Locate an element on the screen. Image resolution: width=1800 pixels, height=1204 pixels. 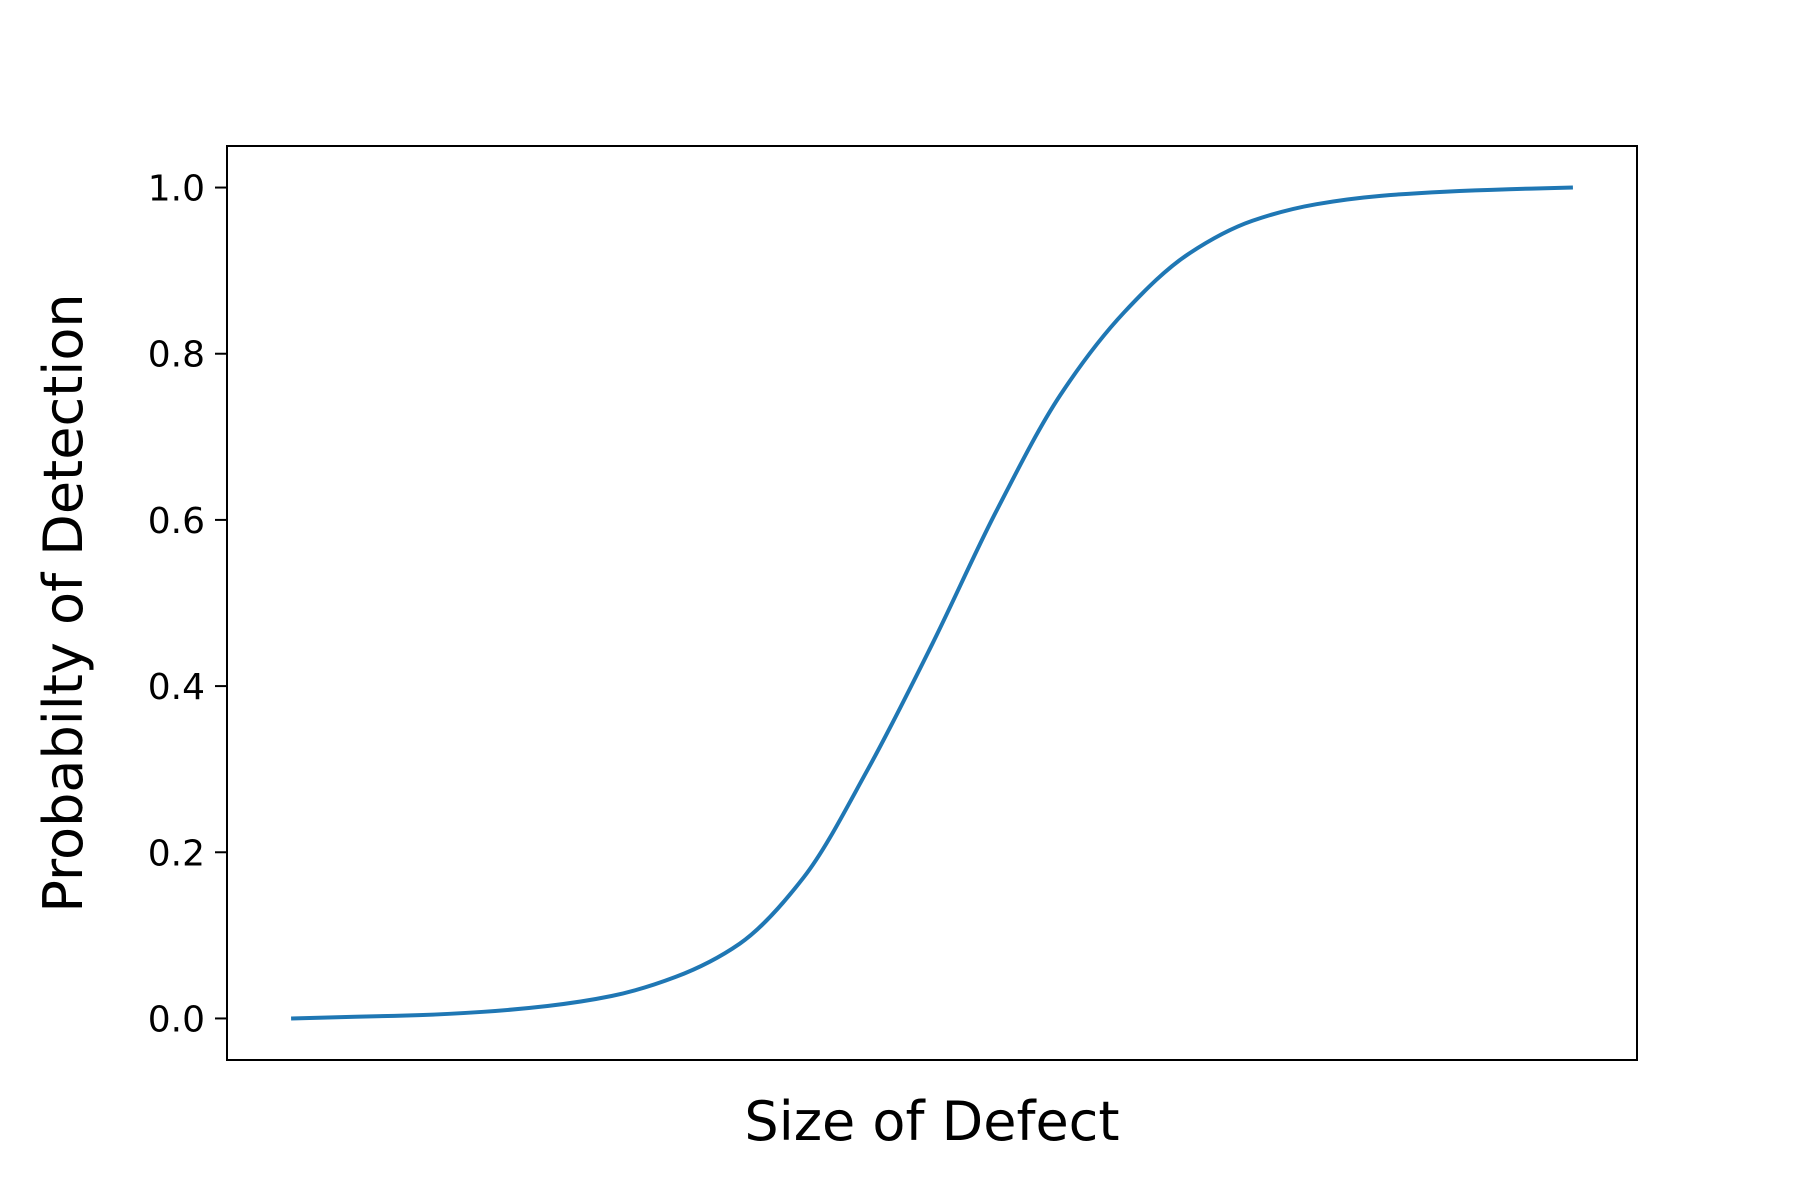
y-tick-label: 0.2 is located at coordinates (176, 853).